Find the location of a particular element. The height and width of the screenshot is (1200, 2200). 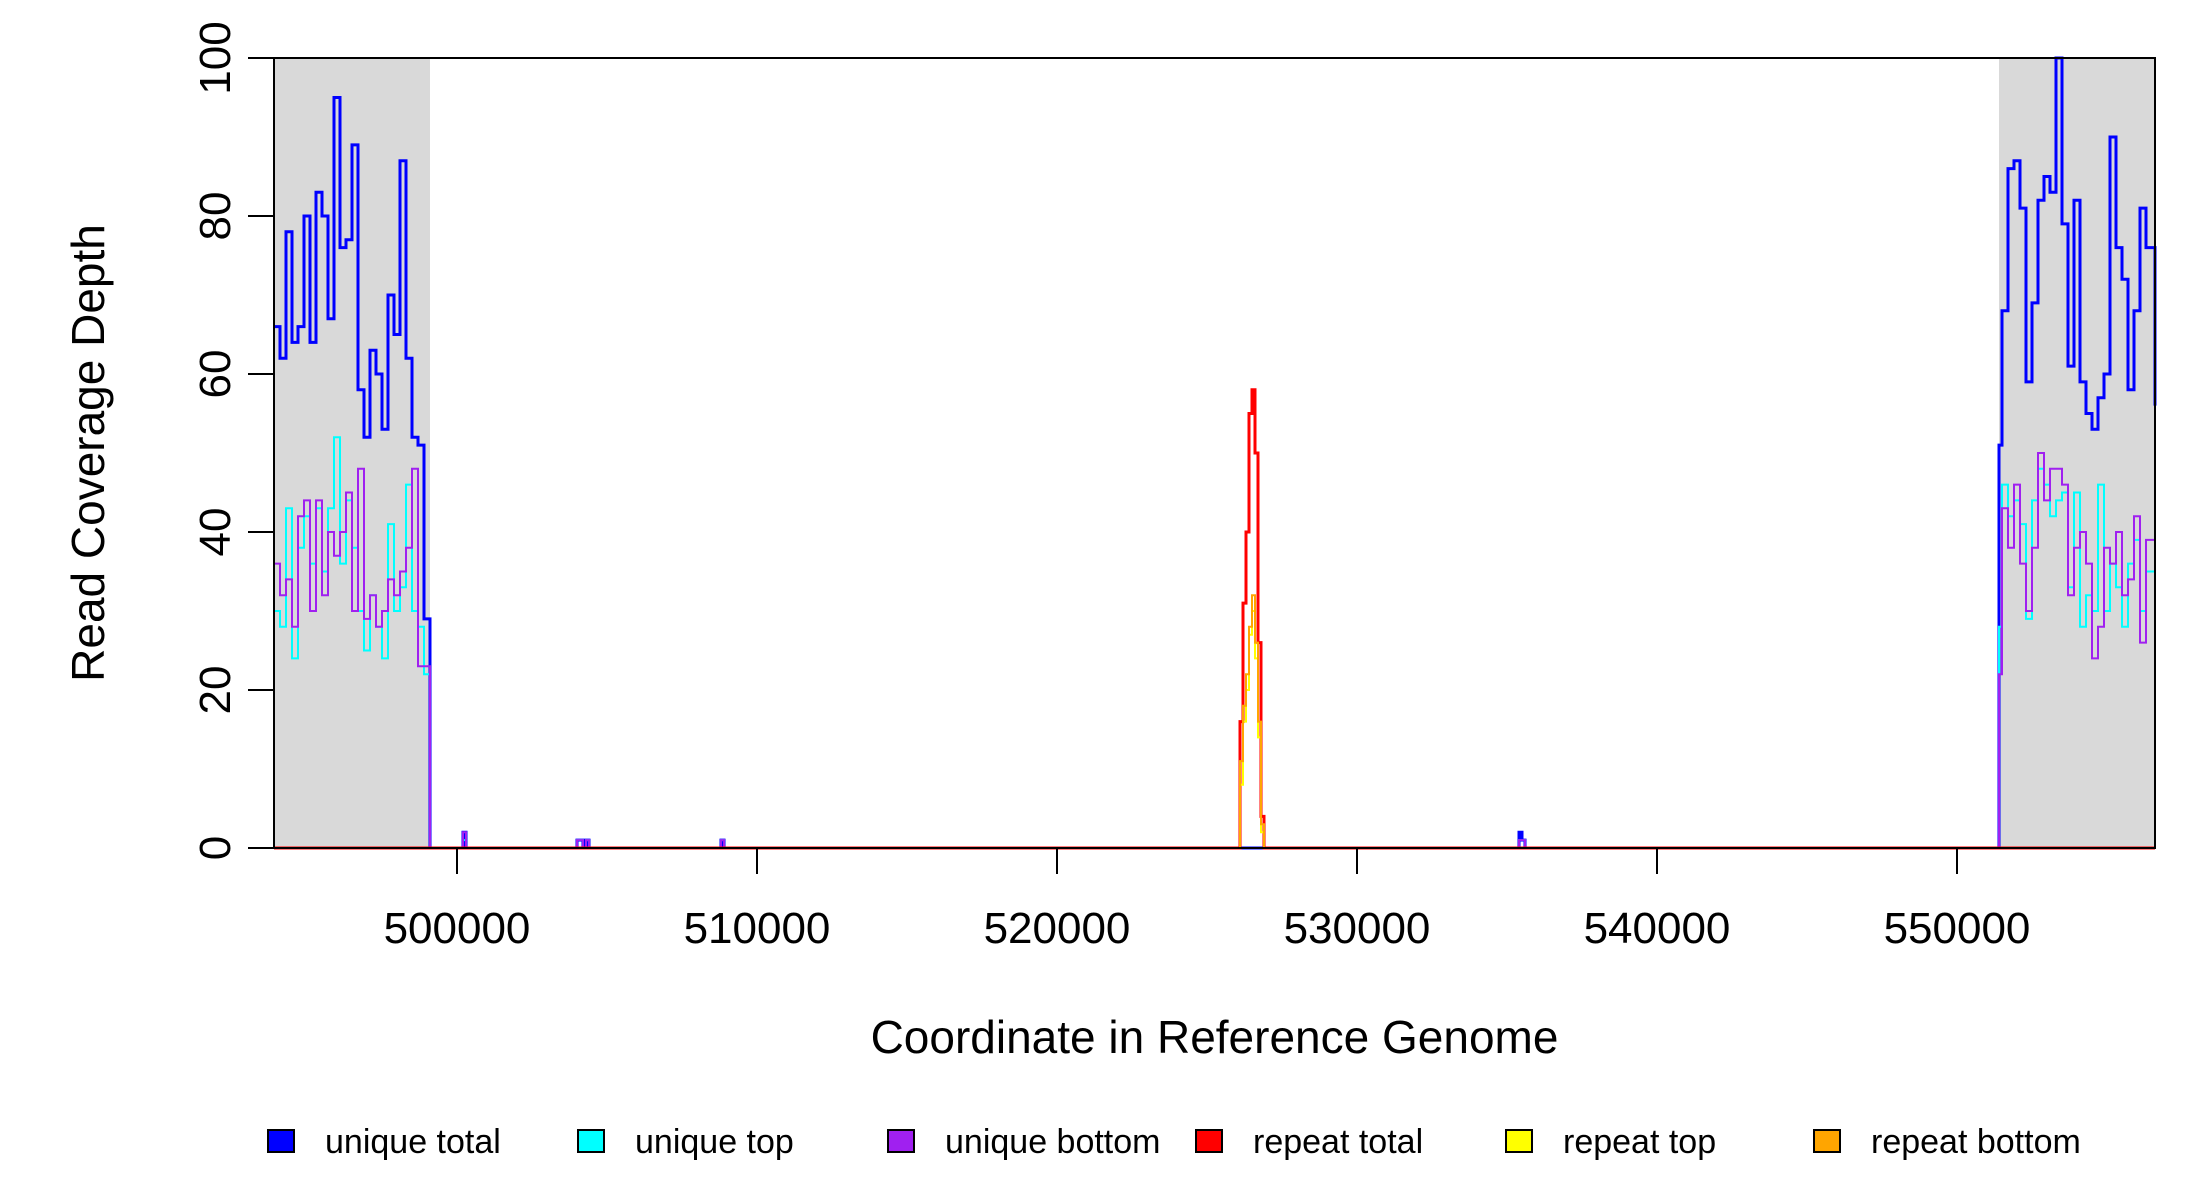

legend-swatch-repeat-total is located at coordinates (1209, 1141).